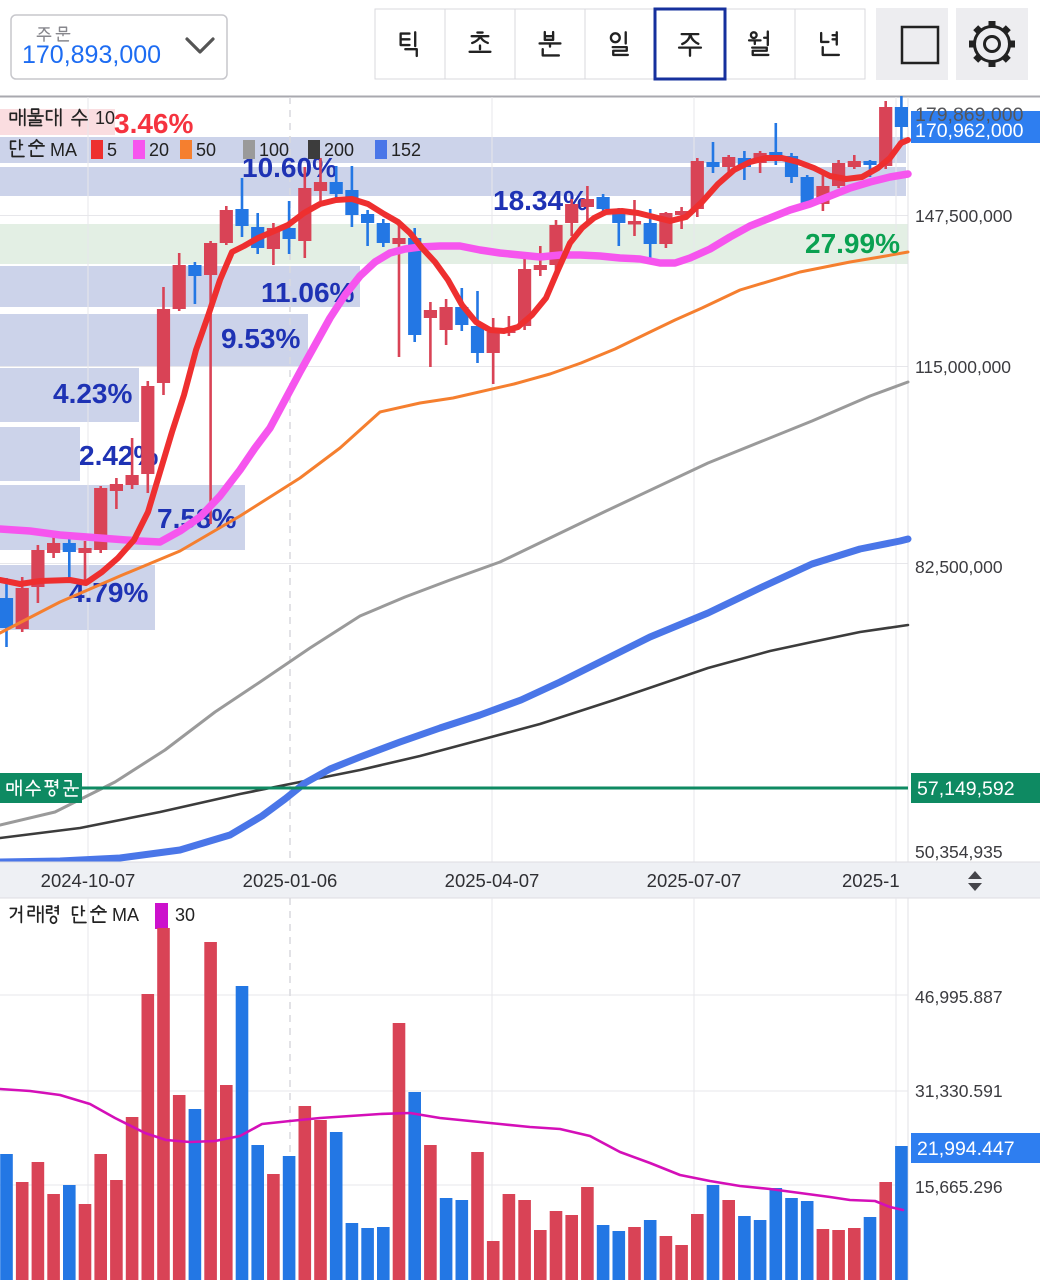  Describe the element at coordinates (88, 880) in the screenshot. I see `svg-text: 2024-10-07` at that location.